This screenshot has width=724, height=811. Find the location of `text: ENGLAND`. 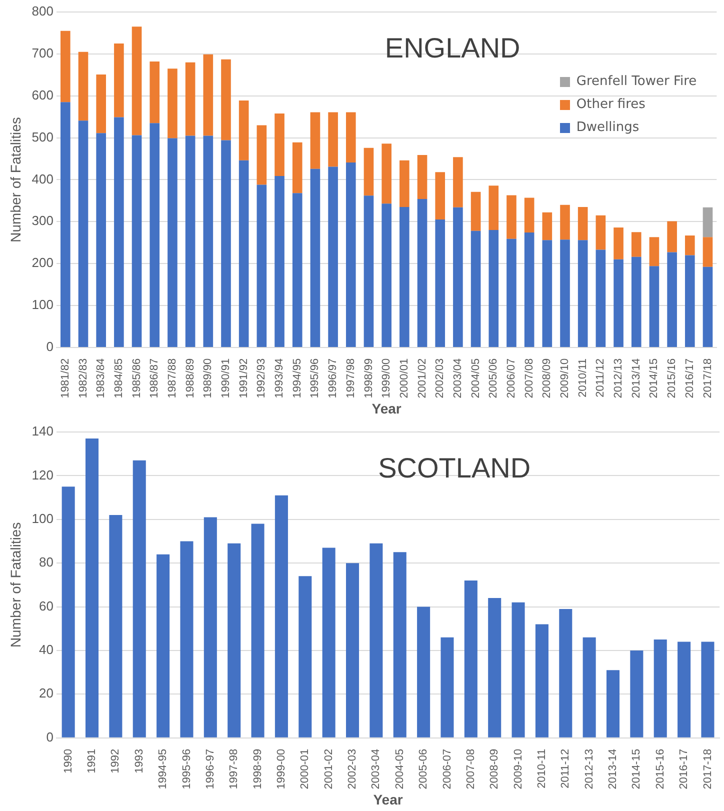

text: ENGLAND is located at coordinates (452, 48).